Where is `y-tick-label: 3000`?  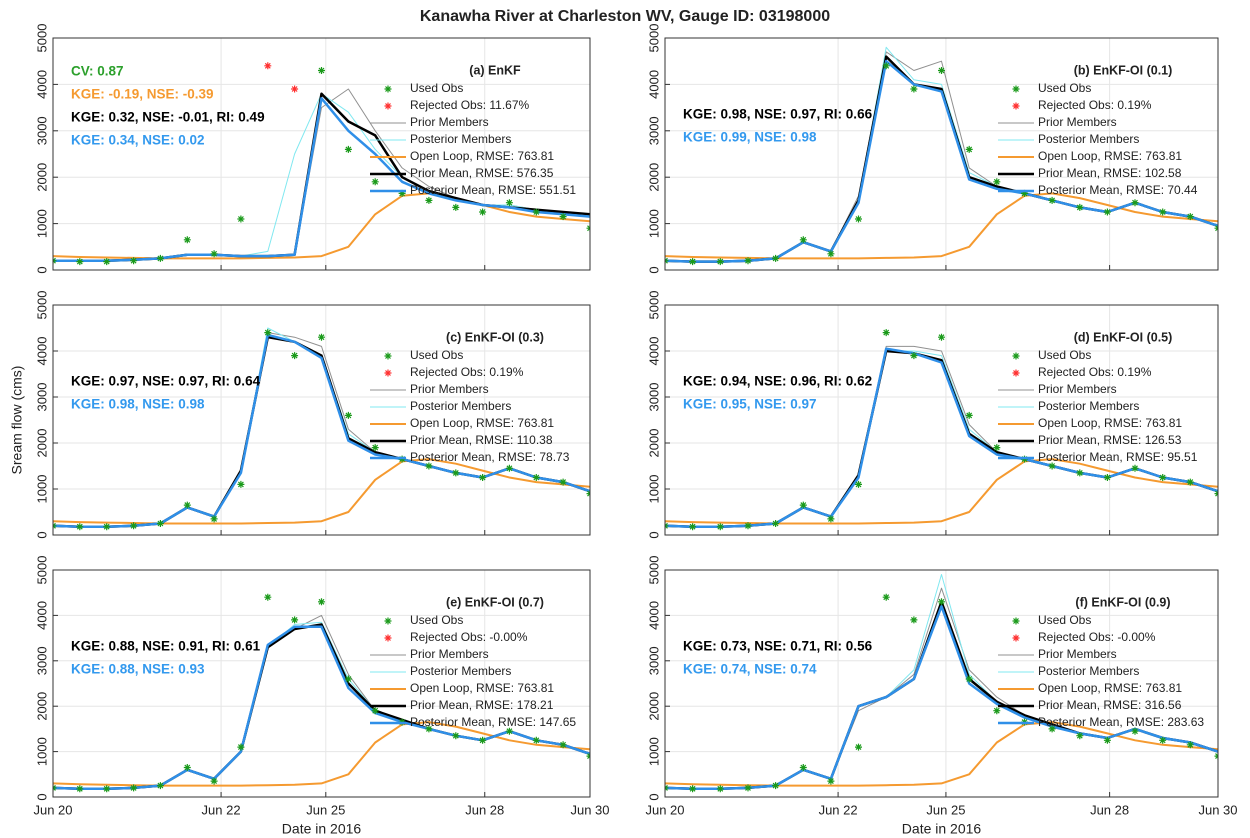
y-tick-label: 3000 is located at coordinates (41, 130).